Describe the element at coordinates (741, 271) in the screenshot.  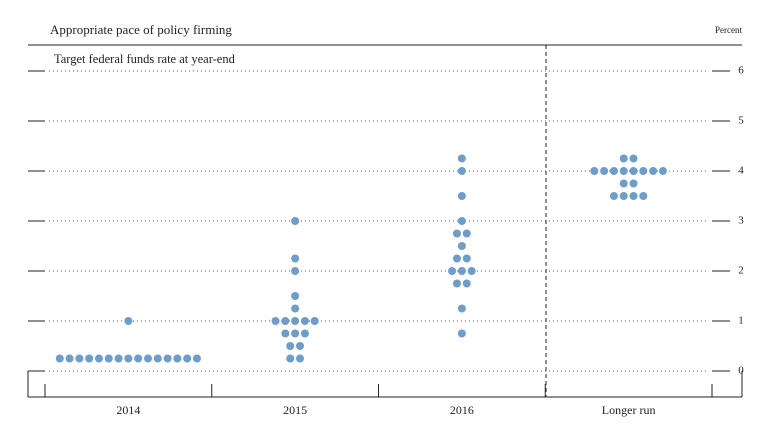
I see `y-tick-label: 2` at that location.